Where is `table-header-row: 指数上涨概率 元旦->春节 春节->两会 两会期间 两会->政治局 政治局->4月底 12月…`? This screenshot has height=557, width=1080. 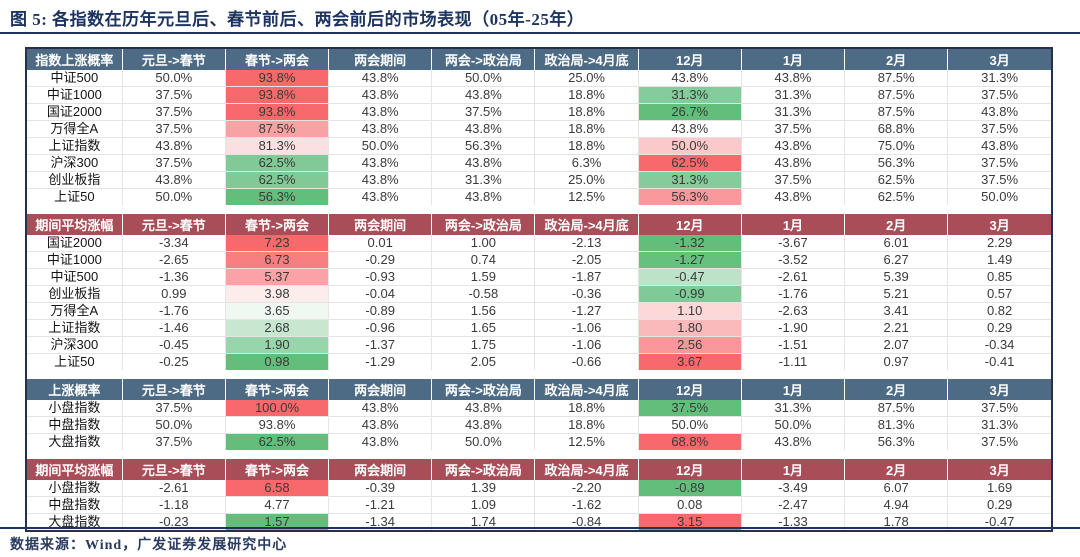 table-header-row: 指数上涨概率 元旦->春节 春节->两会 两会期间 两会->政治局 政治局->4月底 12月… is located at coordinates (539, 59).